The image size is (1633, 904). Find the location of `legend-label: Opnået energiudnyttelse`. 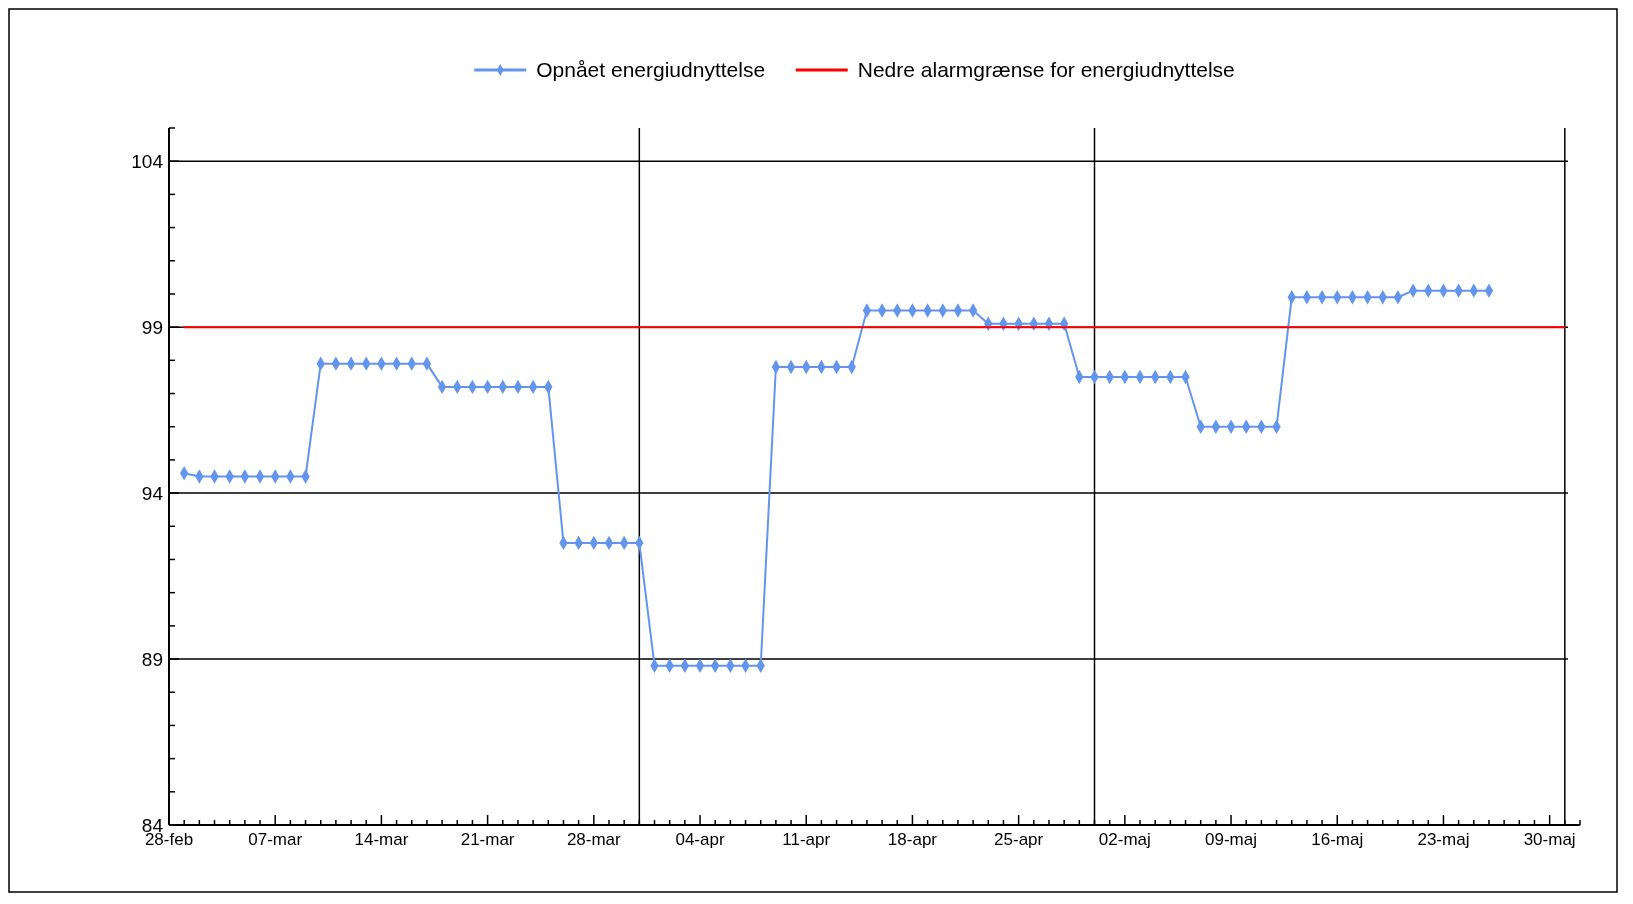

legend-label: Opnået energiudnyttelse is located at coordinates (651, 70).